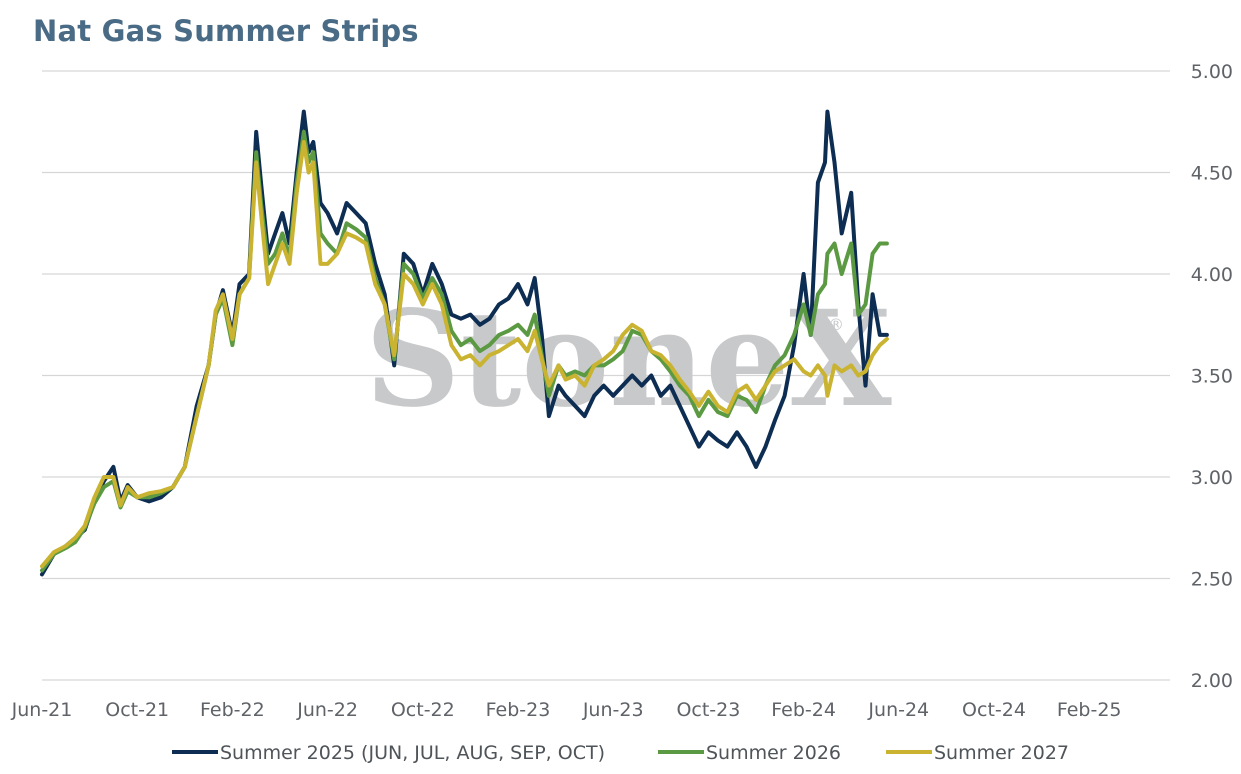 Image resolution: width=1241 pixels, height=774 pixels. Describe the element at coordinates (137, 710) in the screenshot. I see `x-tick-label: Oct-21` at that location.